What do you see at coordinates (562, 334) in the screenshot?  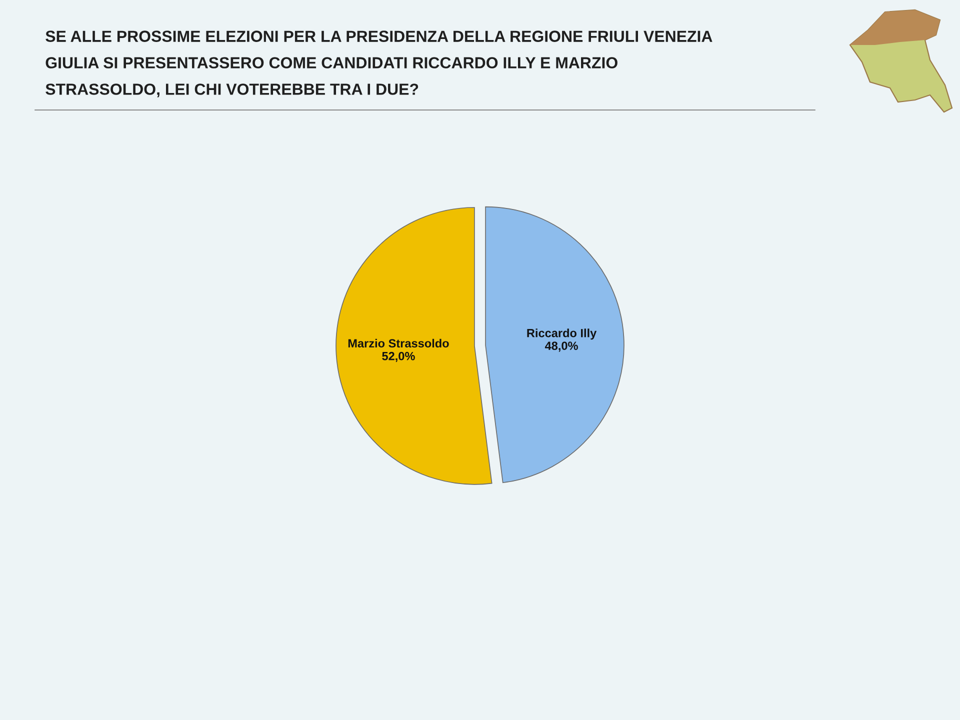 I see `slice-label: Riccardo Illy` at bounding box center [562, 334].